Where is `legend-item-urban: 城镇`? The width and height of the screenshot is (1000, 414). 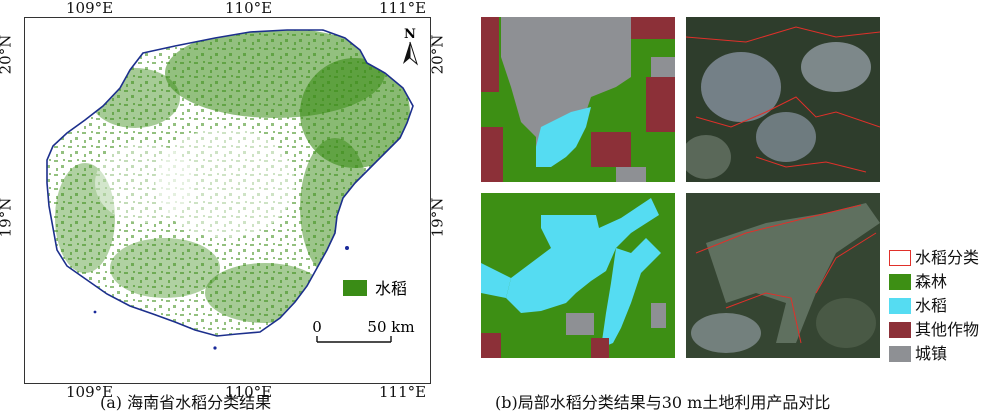 legend-item-urban: 城镇 is located at coordinates (918, 354).